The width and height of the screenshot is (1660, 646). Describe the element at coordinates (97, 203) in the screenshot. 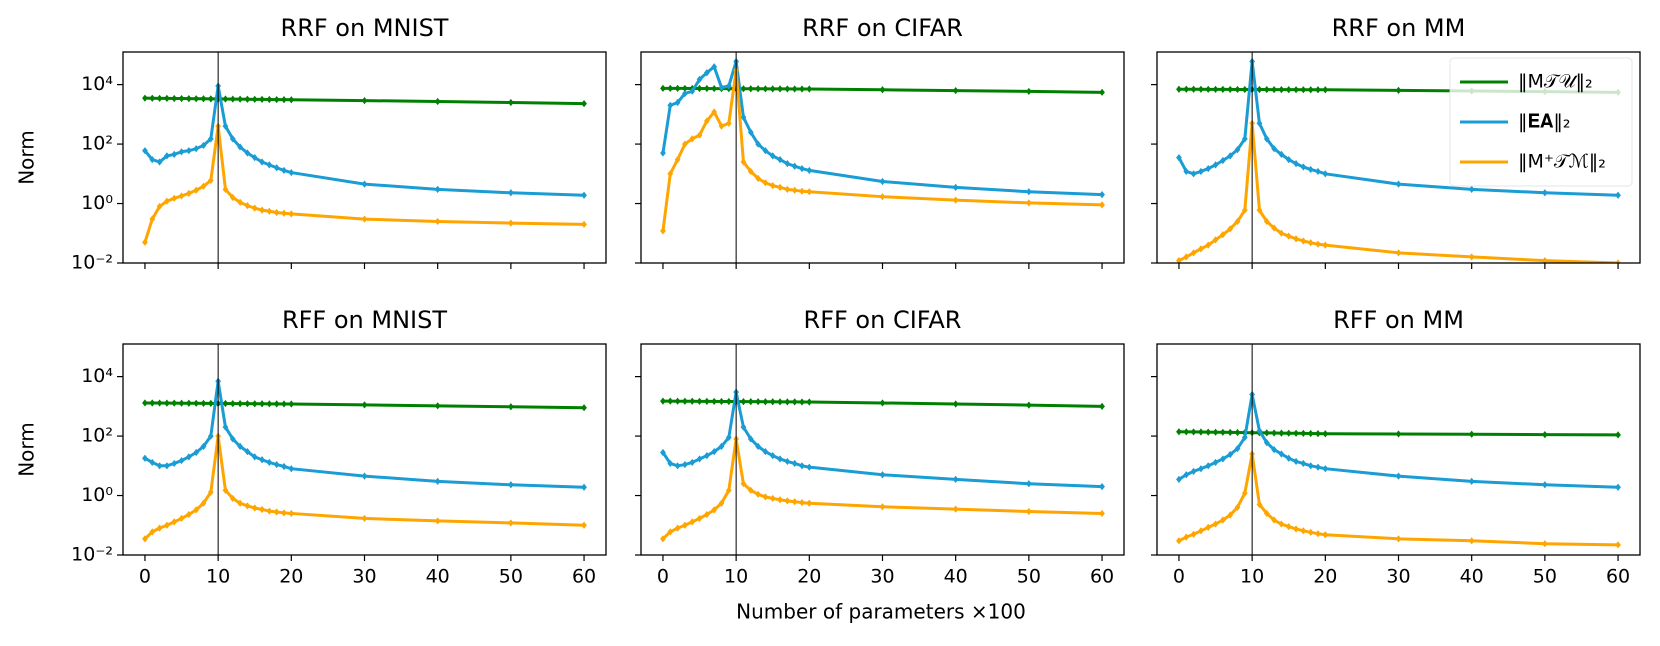

I see `y-tick-label: 10⁰` at that location.